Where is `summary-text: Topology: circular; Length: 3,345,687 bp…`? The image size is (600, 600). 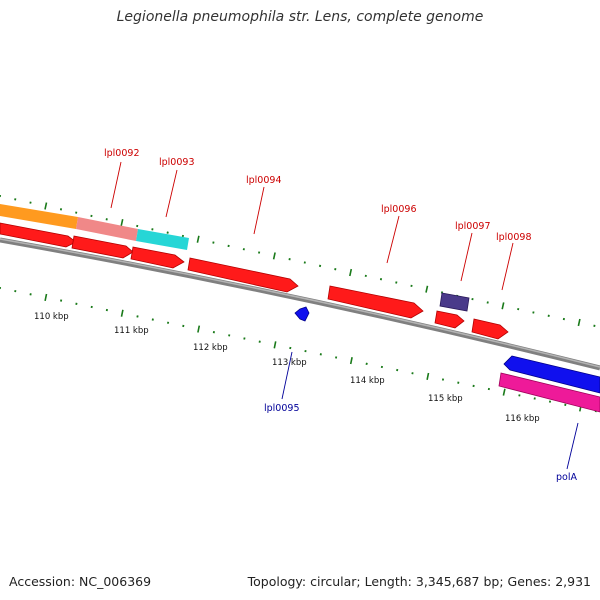 summary-text: Topology: circular; Length: 3,345,687 bp… is located at coordinates (419, 581).